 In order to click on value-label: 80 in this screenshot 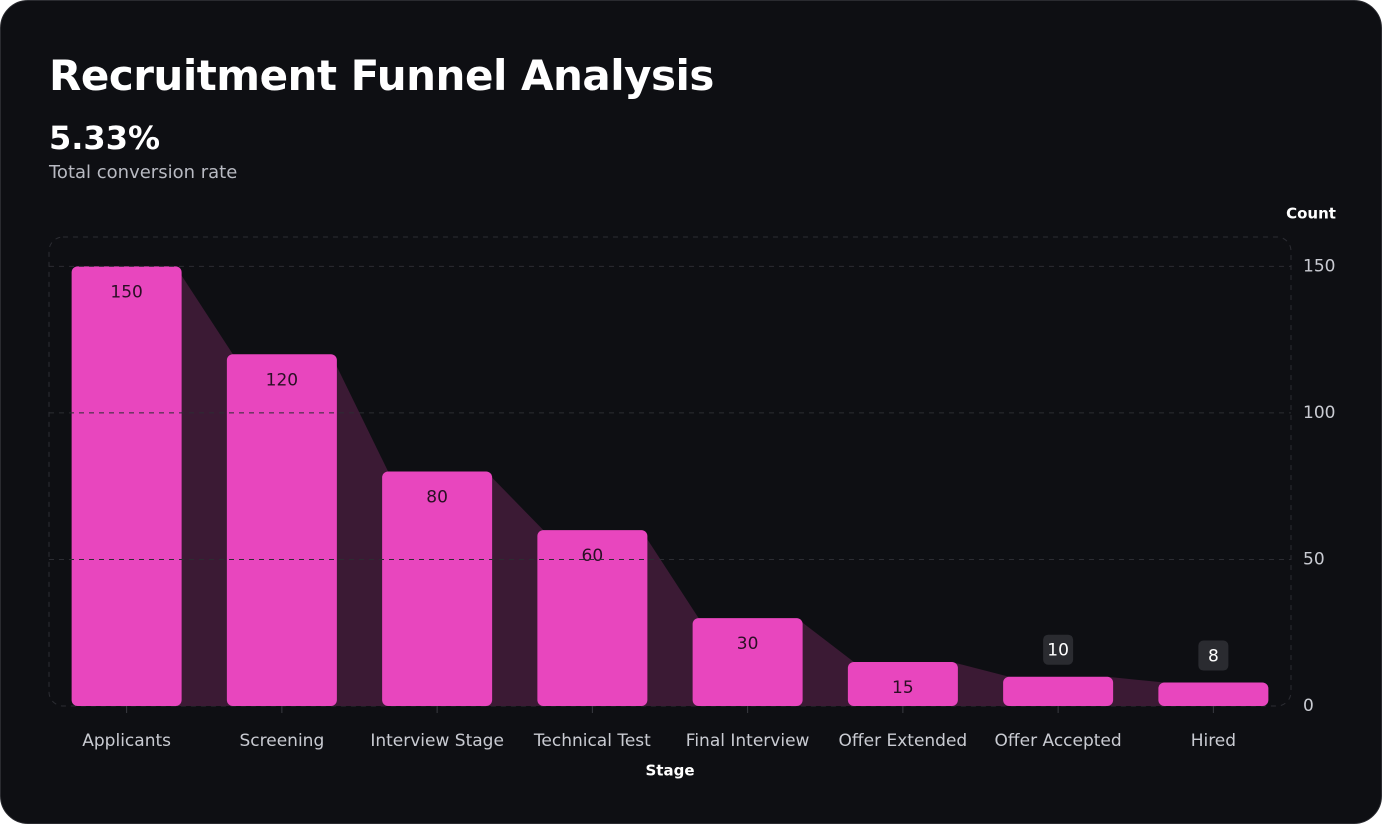, I will do `click(437, 498)`.